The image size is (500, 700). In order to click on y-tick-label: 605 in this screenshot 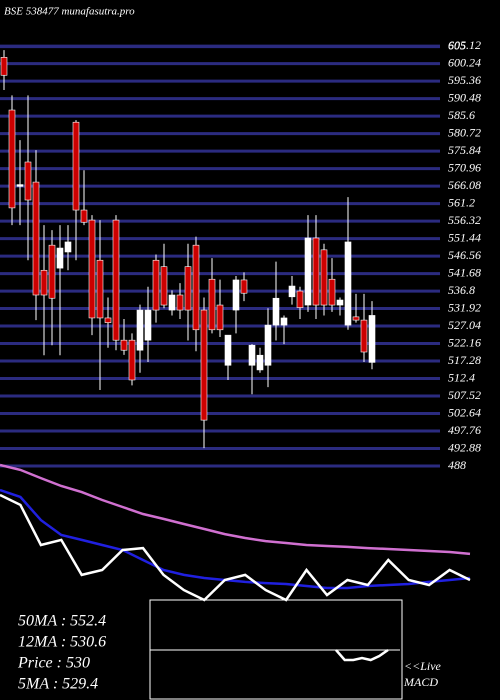, I will do `click(457, 45)`.